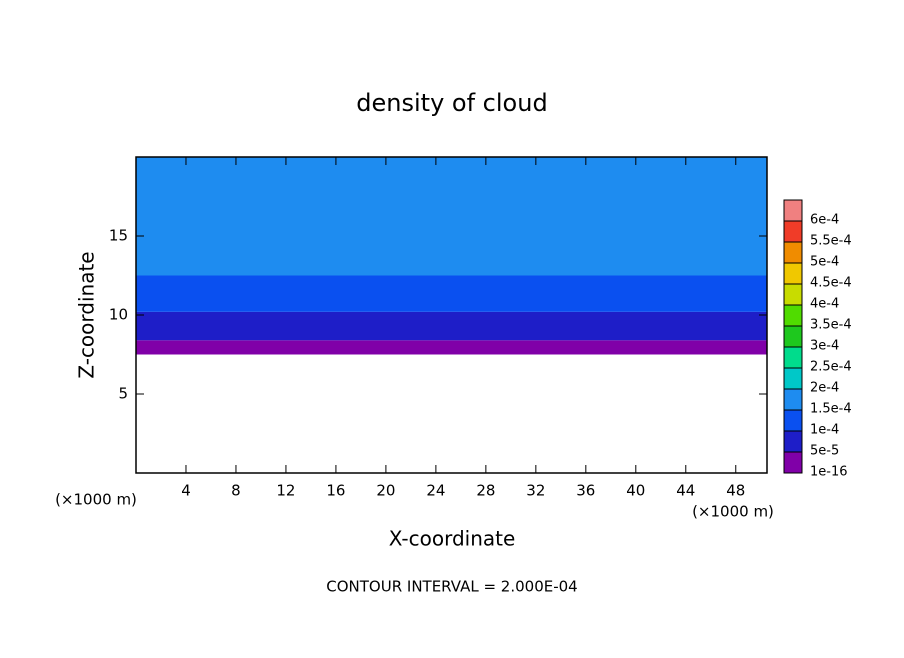 Image resolution: width=904 pixels, height=658 pixels. I want to click on x-tick-label: 8, so click(236, 491).